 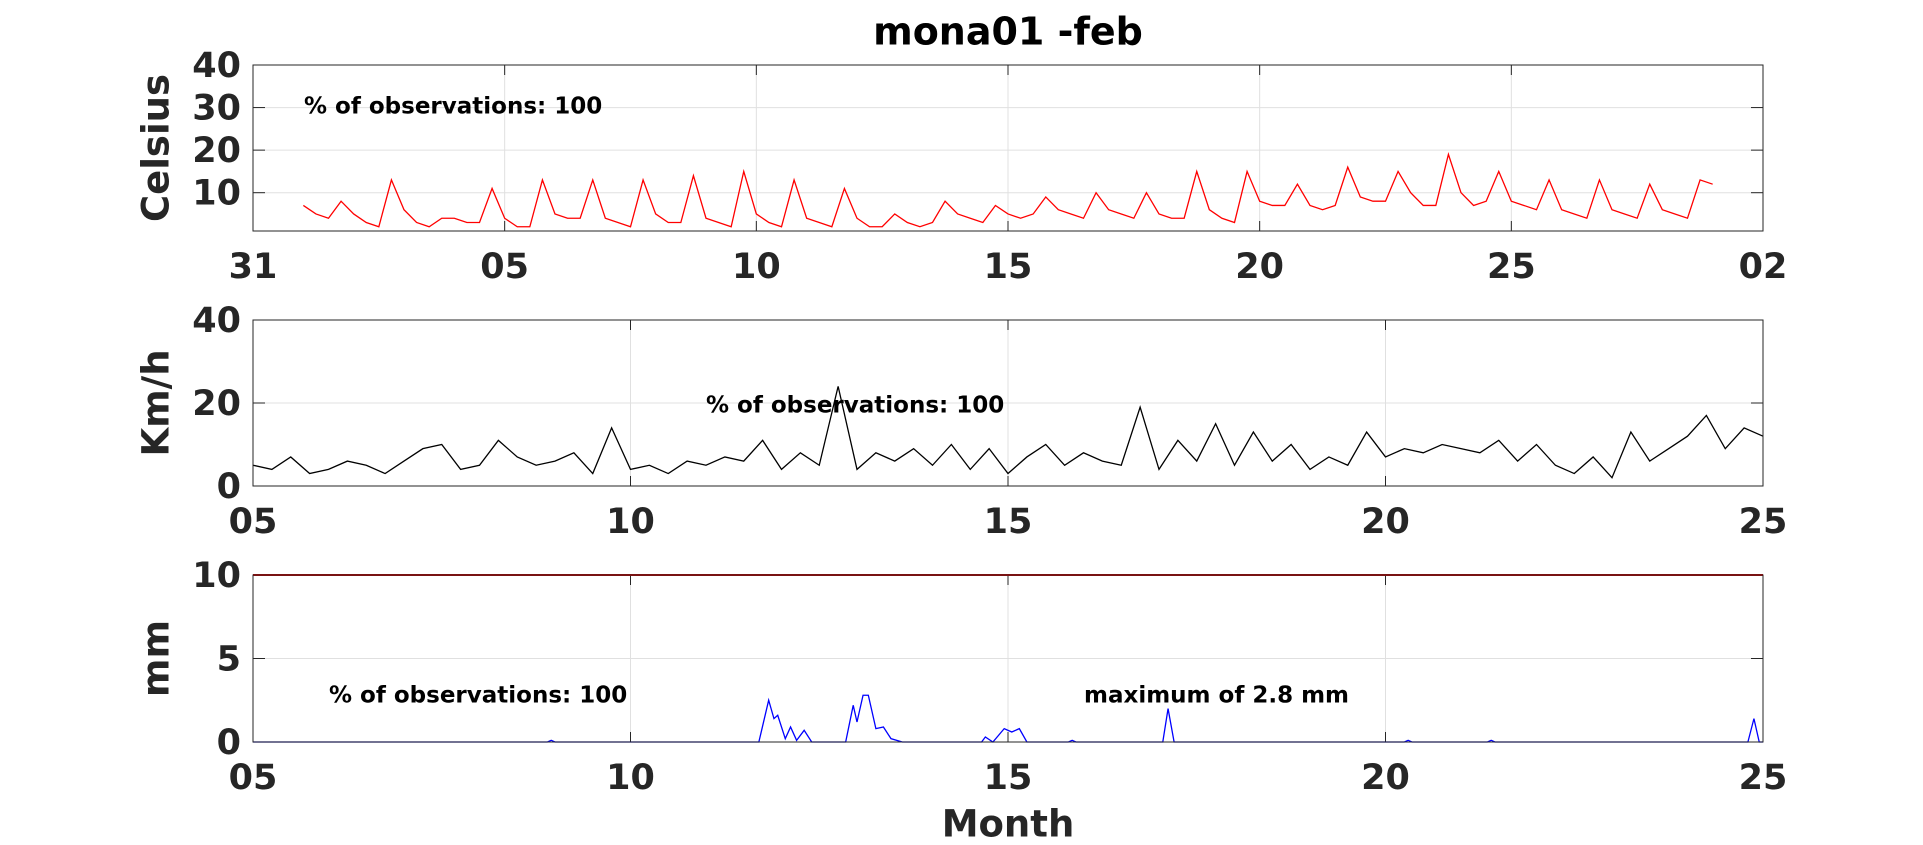 I want to click on y-axis-label: Km/h, so click(x=156, y=402).